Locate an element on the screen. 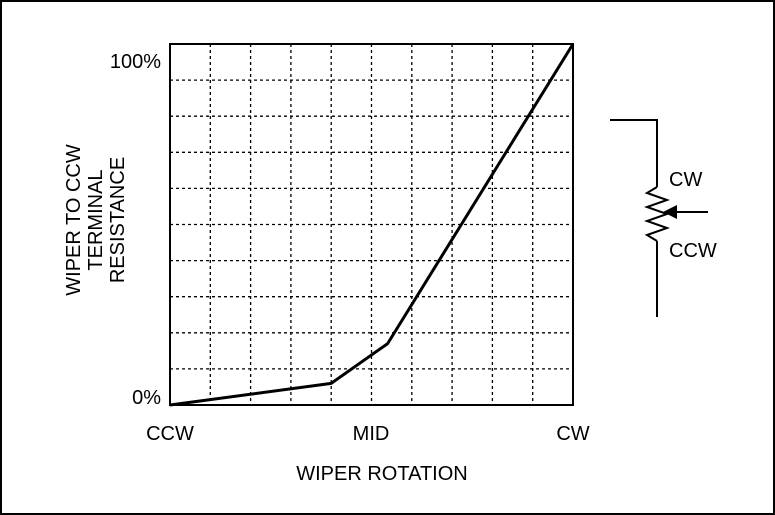  y-axis-label: WIPER TO CCW TERMINAL RESISTANCE is located at coordinates (96, 220).